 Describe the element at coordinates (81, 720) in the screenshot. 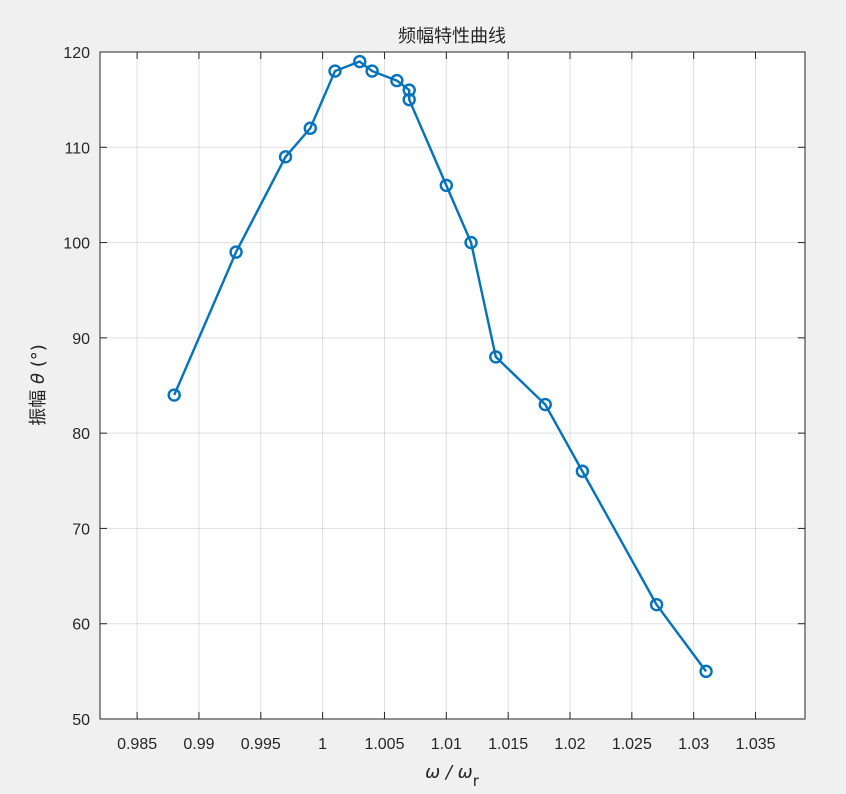

I see `y-tick-label: 50` at that location.